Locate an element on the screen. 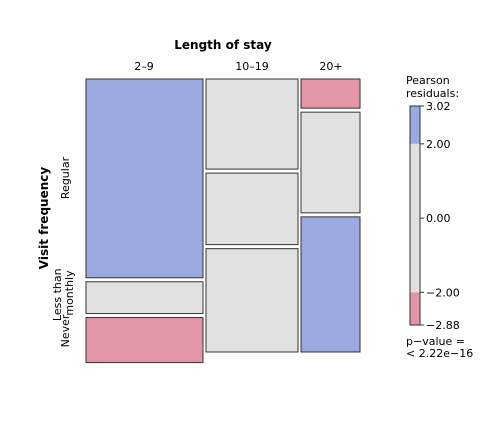 This screenshot has height=432, width=504. mosaic-cell-10-19-regular is located at coordinates (252, 124).